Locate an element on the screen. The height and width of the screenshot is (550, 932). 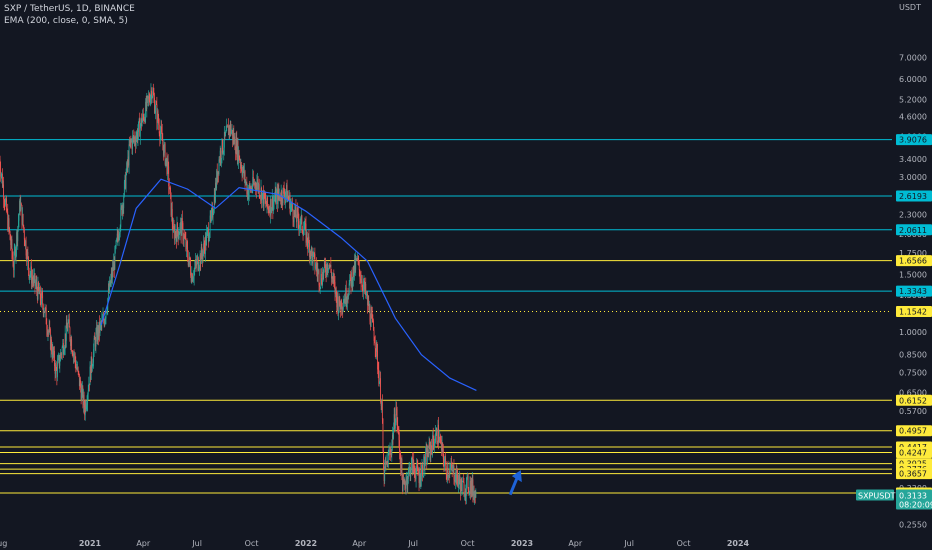
level-badge is located at coordinates (914, 140).